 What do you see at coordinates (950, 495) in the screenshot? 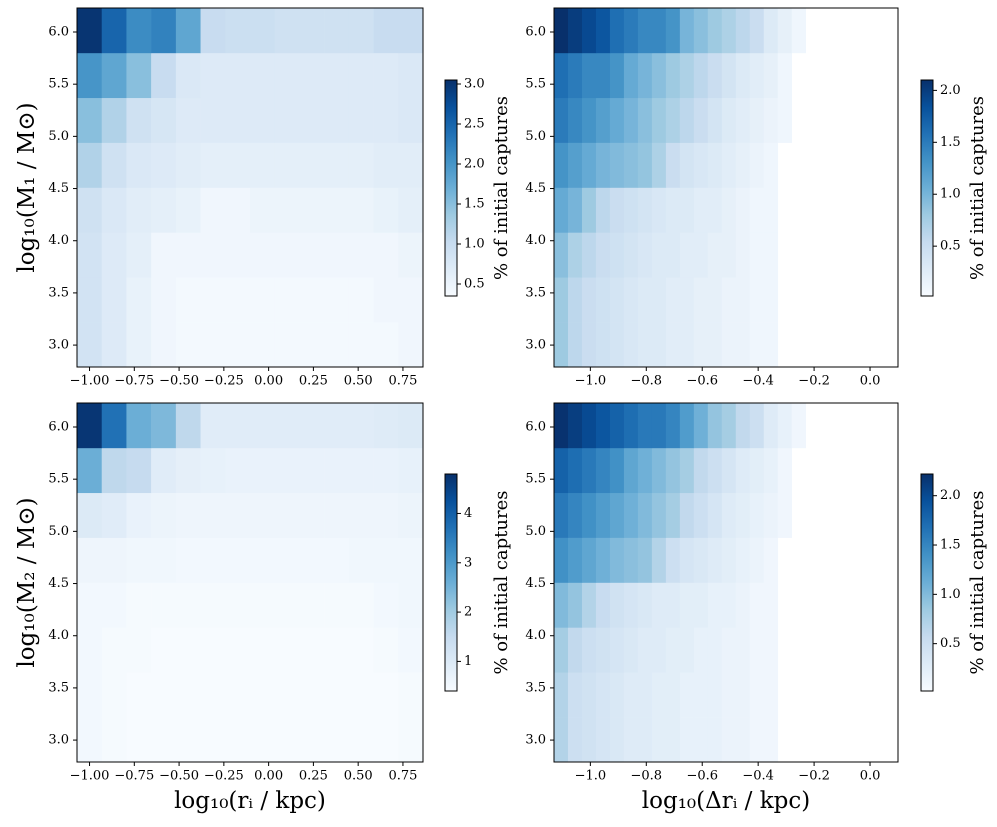
I see `colorbar-tick-label: 2.0` at bounding box center [950, 495].